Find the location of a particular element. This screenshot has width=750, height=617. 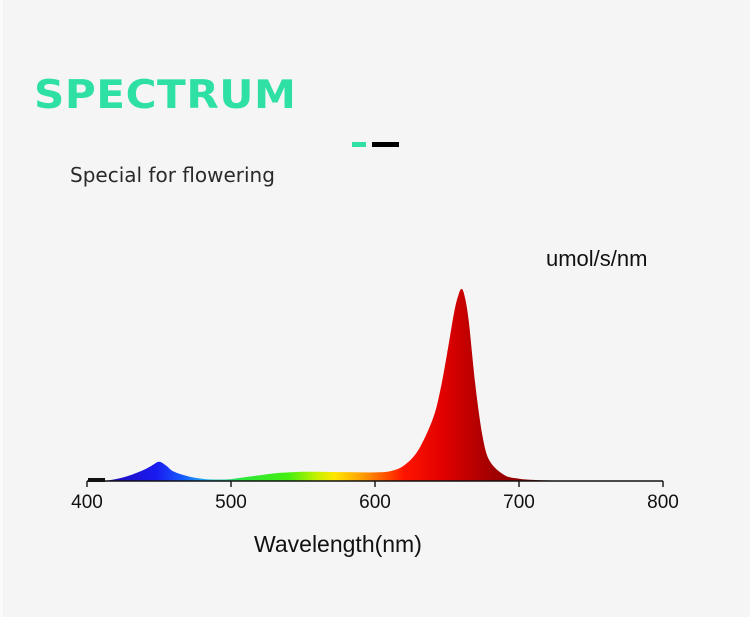

x-tick-label: 800 is located at coordinates (663, 502).